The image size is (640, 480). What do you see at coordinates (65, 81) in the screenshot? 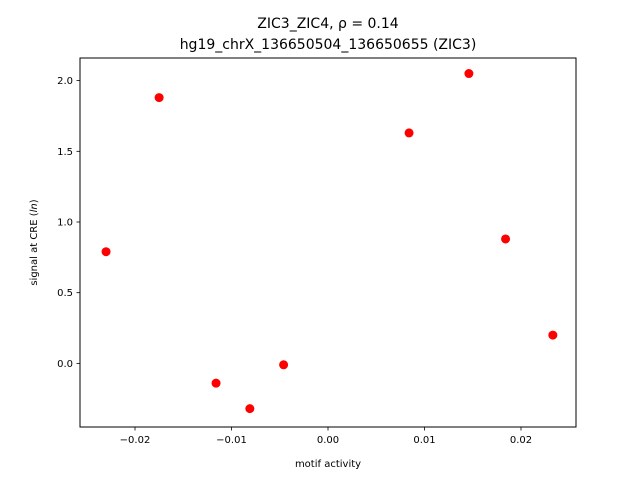
I see `y-tick-label: 2.0` at bounding box center [65, 81].